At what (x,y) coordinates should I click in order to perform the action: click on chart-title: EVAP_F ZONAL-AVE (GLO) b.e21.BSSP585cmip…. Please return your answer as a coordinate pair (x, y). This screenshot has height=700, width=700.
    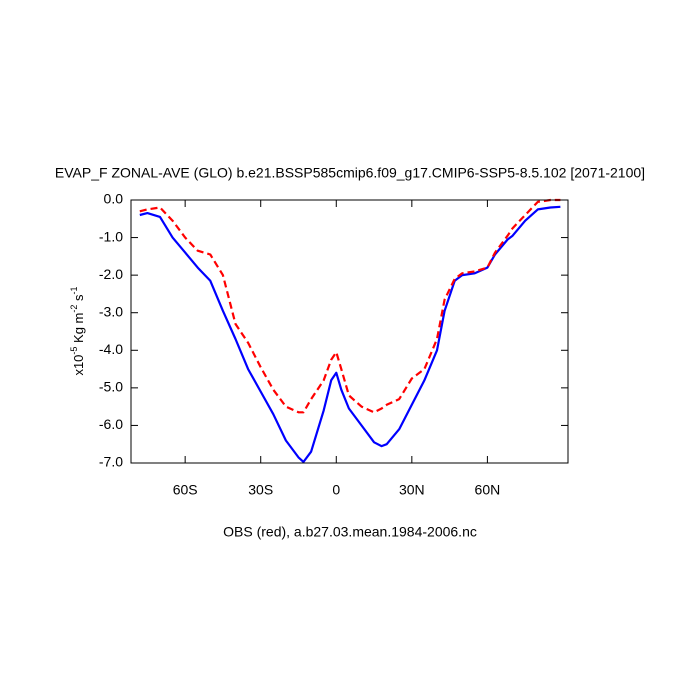
    Looking at the image, I should click on (350, 173).